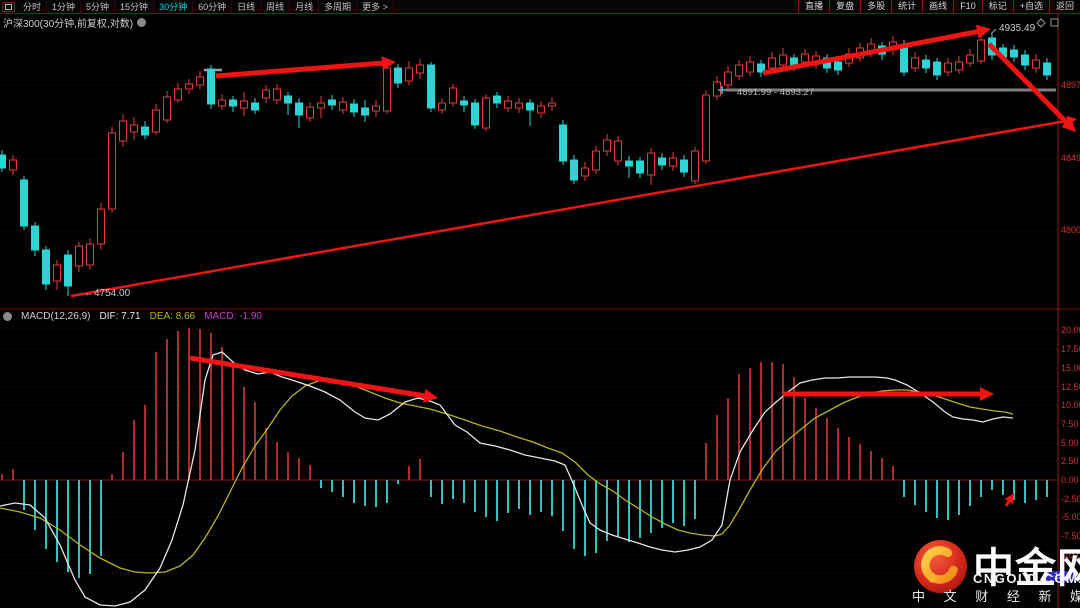 The height and width of the screenshot is (608, 1080). I want to click on macd-axis-label: 12.50, so click(1070, 387).